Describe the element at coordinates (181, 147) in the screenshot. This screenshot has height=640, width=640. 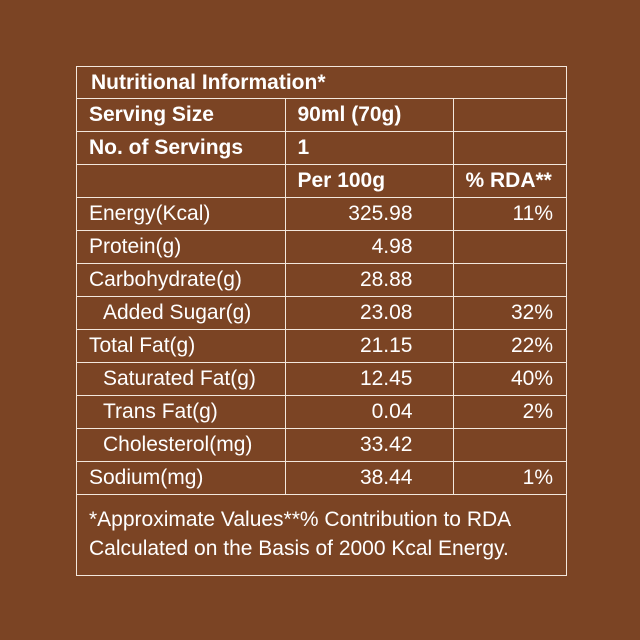
I see `servings-label: No. of Servings` at that location.